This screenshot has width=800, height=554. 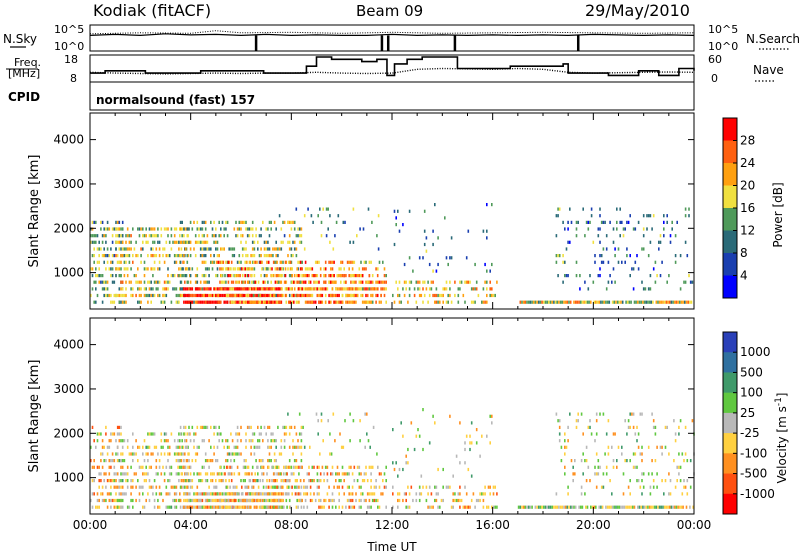 What do you see at coordinates (730, 287) in the screenshot?
I see `colorbar-swatch` at bounding box center [730, 287].